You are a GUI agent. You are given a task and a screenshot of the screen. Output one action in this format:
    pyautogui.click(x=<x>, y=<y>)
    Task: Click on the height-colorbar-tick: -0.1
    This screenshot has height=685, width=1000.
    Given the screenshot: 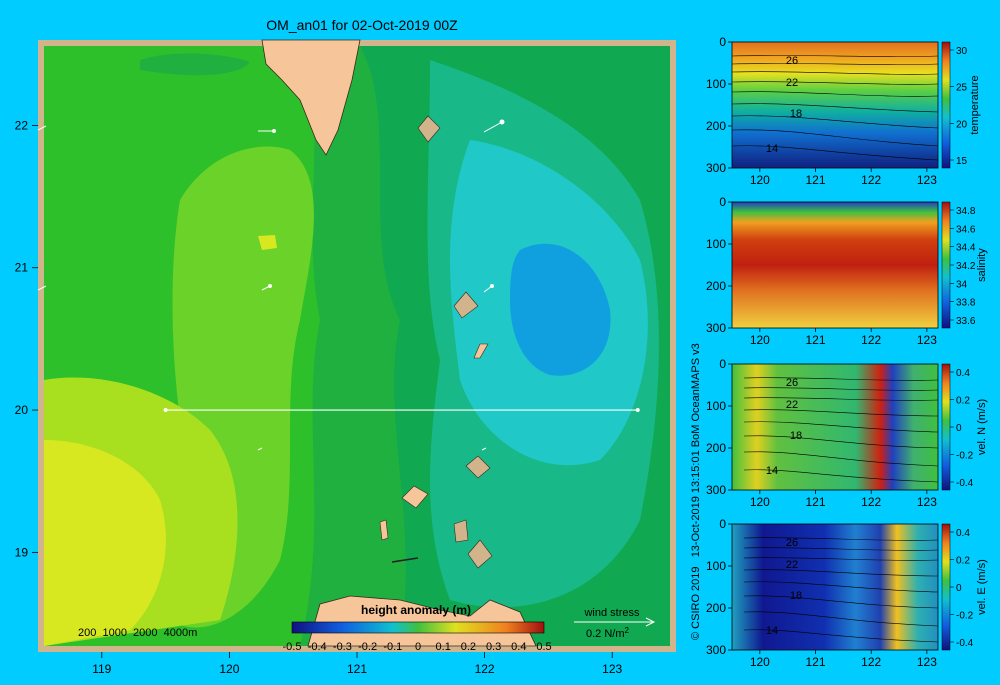 What is the action you would take?
    pyautogui.click(x=392, y=647)
    